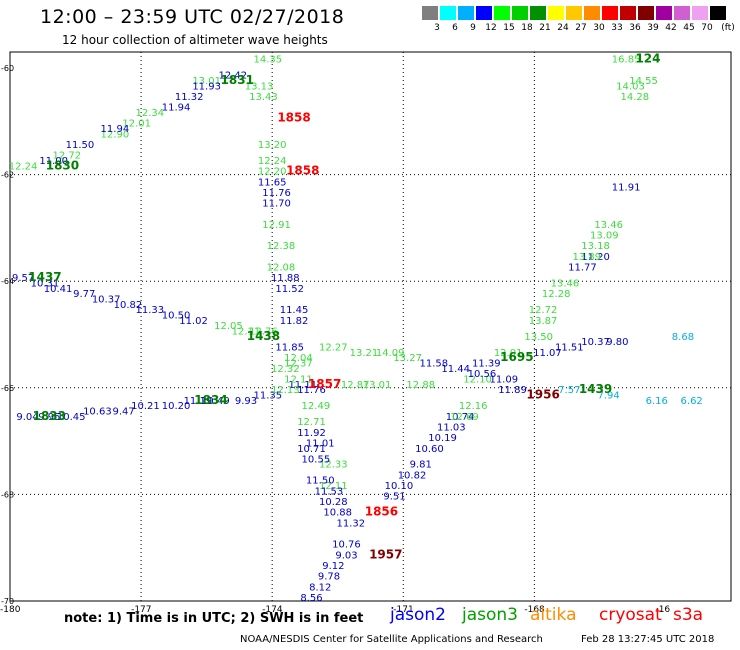 This screenshot has height=650, width=740. I want to click on pass-time-label: 1834, so click(210, 400).